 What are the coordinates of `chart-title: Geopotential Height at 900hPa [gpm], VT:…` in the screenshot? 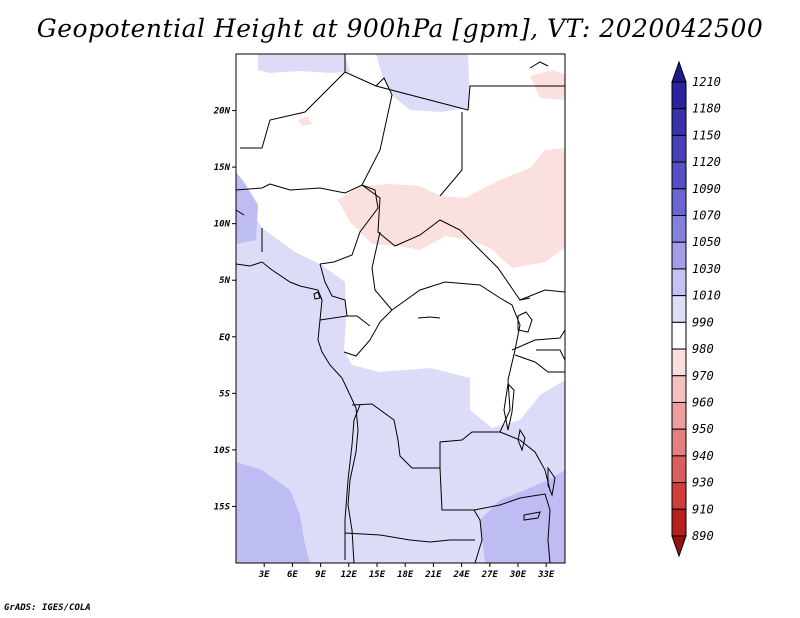 It's located at (400, 28).